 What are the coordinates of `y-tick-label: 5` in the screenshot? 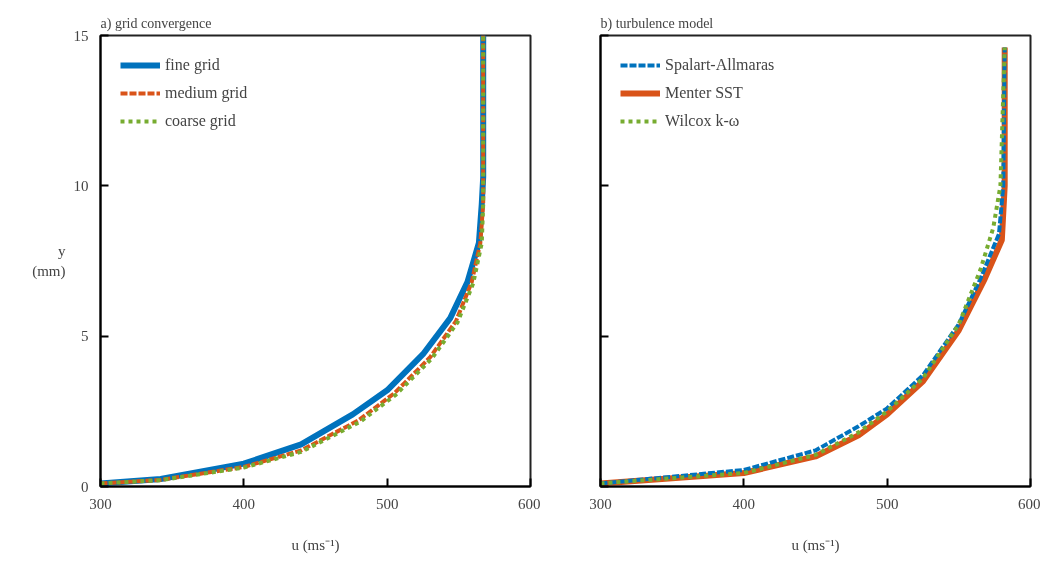 It's located at (85, 336).